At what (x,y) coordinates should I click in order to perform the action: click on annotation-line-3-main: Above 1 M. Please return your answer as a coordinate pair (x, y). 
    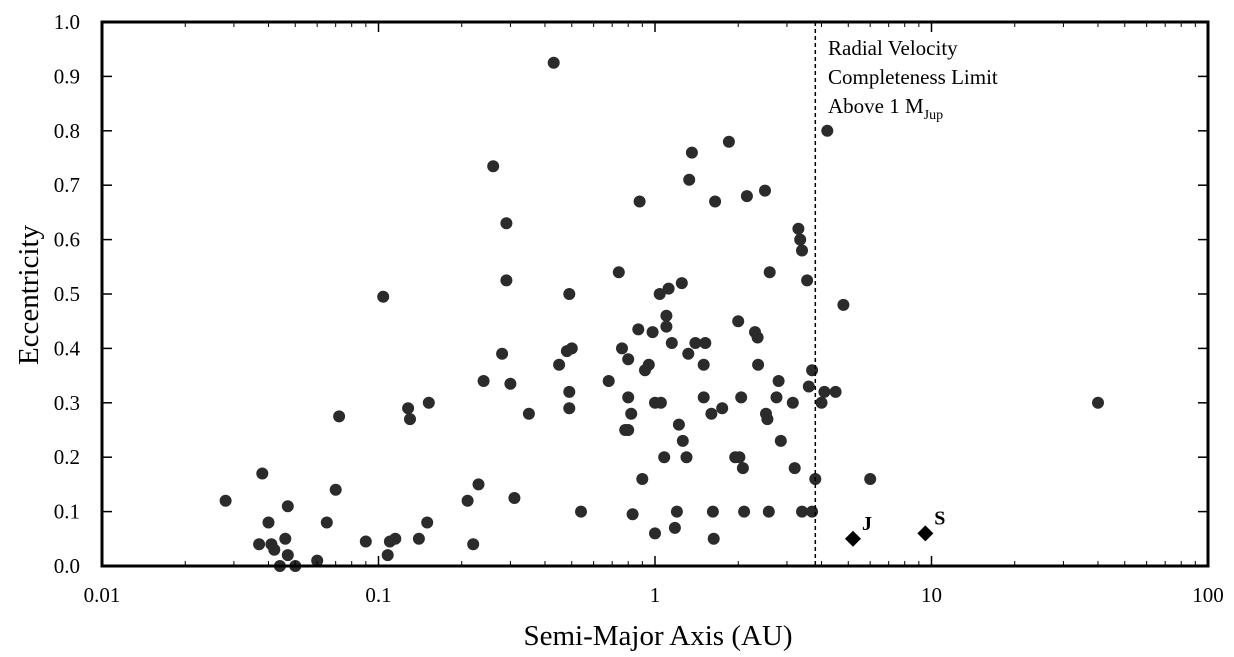
    Looking at the image, I should click on (876, 106).